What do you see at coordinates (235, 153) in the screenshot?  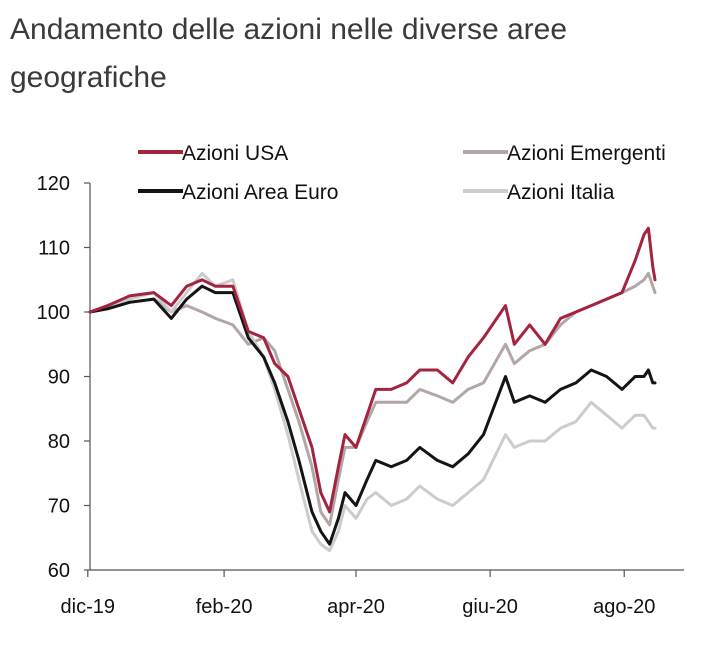 I see `legend-label: Azioni USA` at bounding box center [235, 153].